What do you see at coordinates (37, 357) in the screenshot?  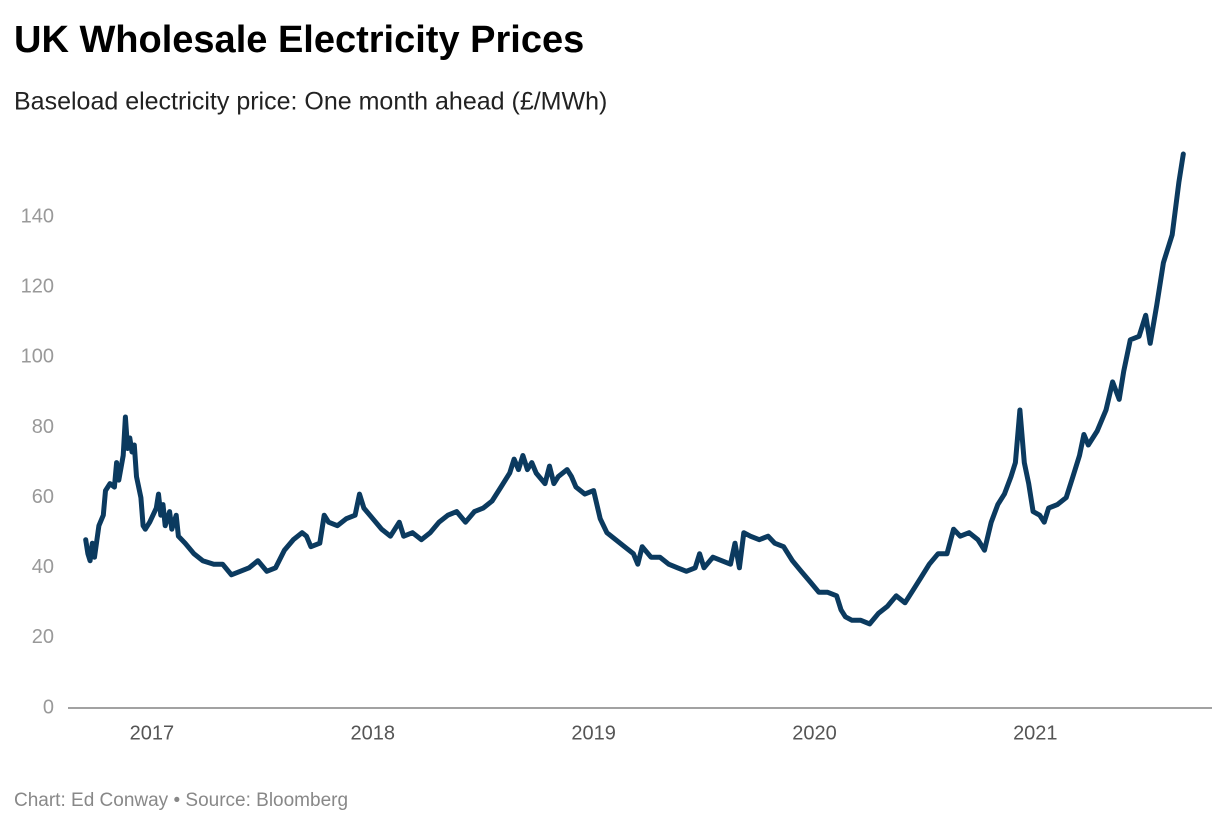 I see `y-tick-label: 100` at bounding box center [37, 357].